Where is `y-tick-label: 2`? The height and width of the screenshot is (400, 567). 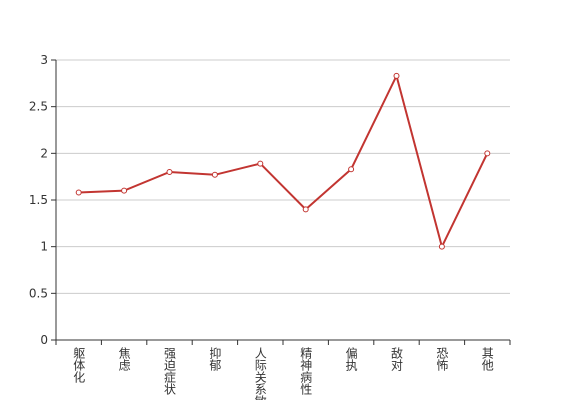 y-tick-label: 2 is located at coordinates (44, 153).